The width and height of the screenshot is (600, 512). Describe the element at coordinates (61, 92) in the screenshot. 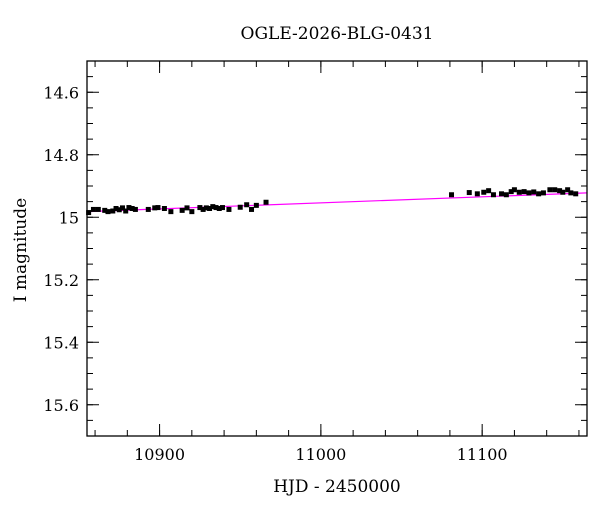

I see `y-tick-label: 14.6` at that location.